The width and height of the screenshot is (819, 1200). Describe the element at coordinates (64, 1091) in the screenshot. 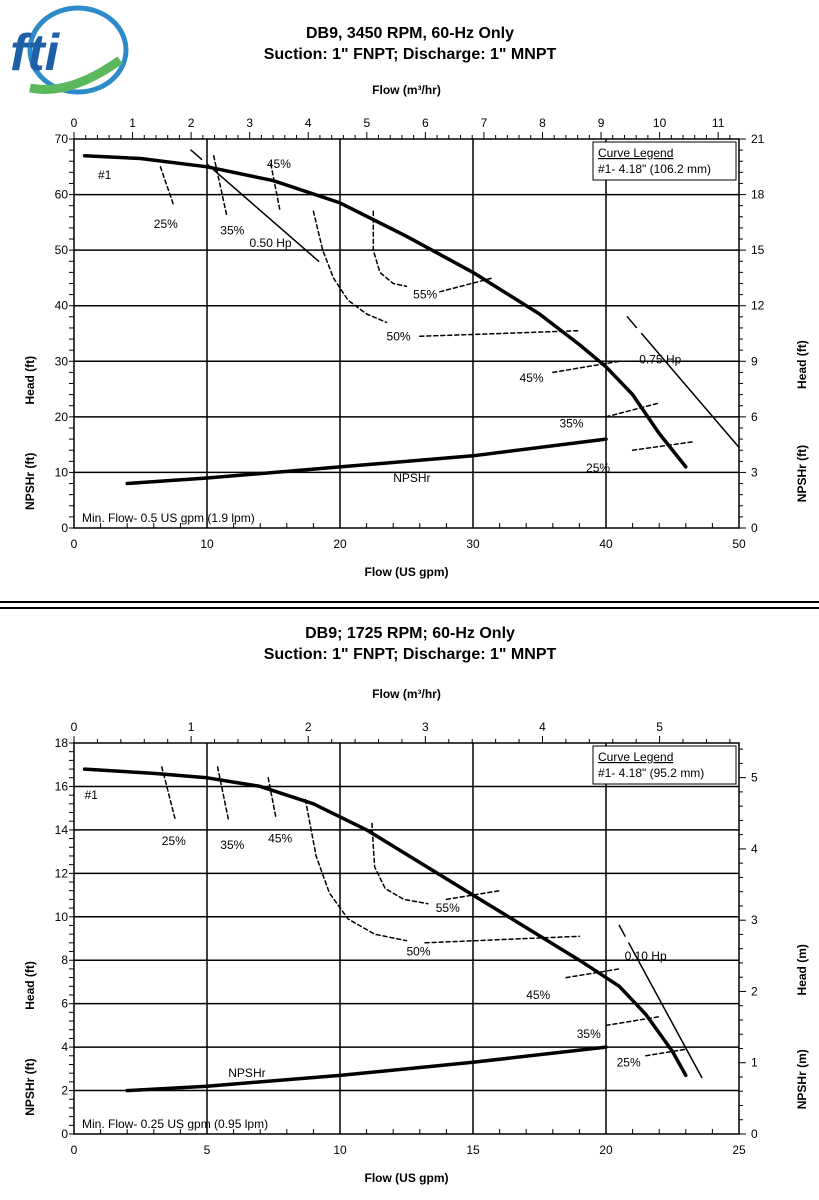

I see `y-tick-label: 2` at that location.